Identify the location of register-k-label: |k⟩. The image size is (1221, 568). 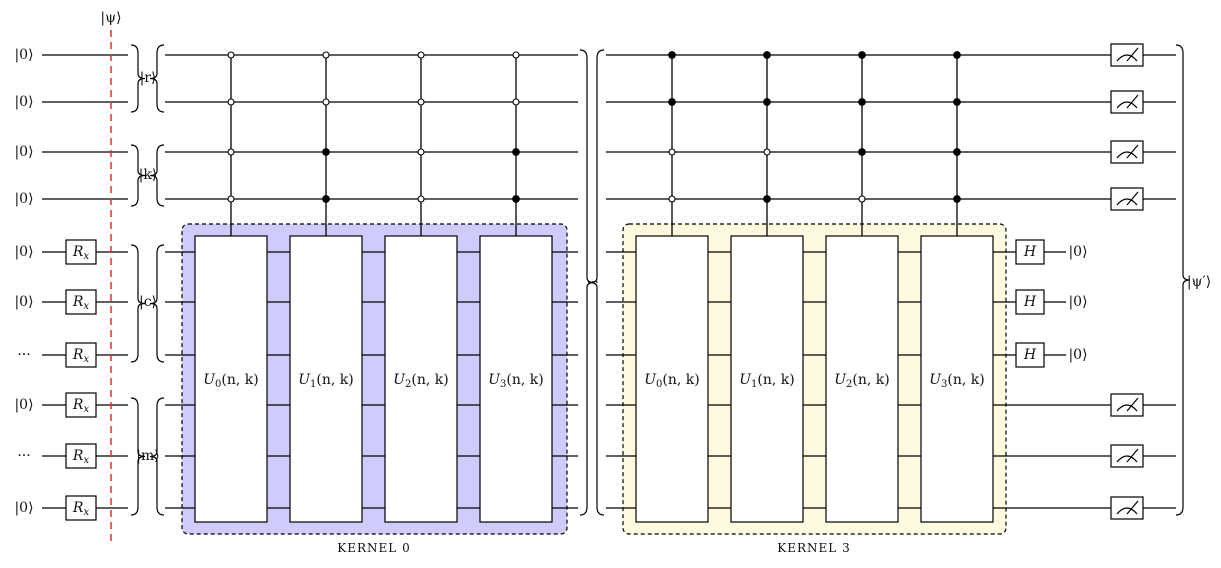
(148, 175).